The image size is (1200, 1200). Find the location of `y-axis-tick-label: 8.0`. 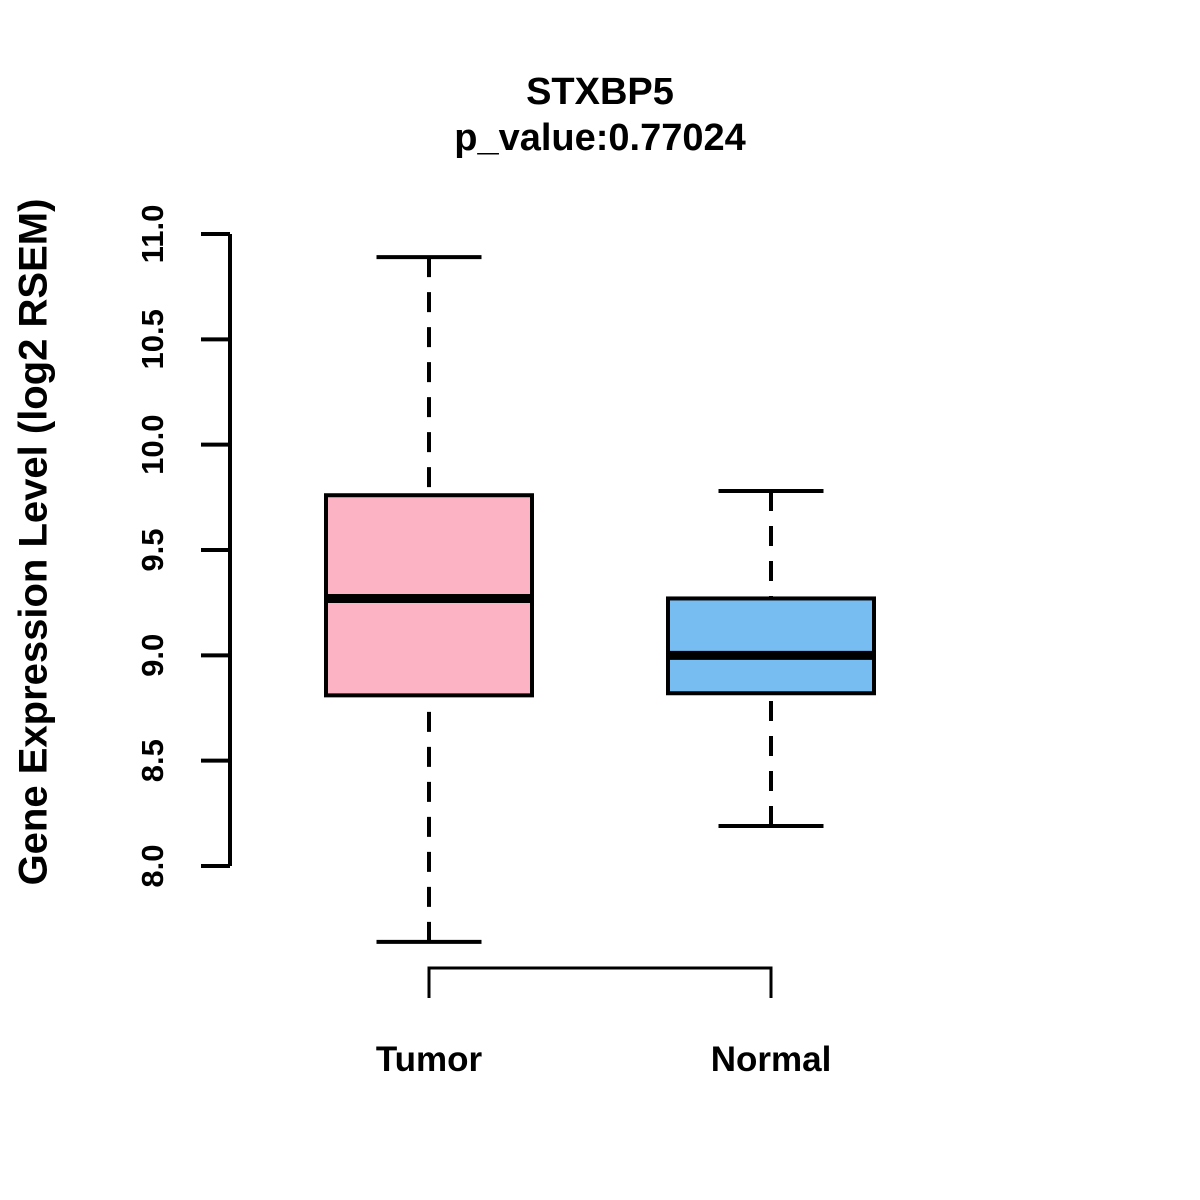

y-axis-tick-label: 8.0 is located at coordinates (152, 865).